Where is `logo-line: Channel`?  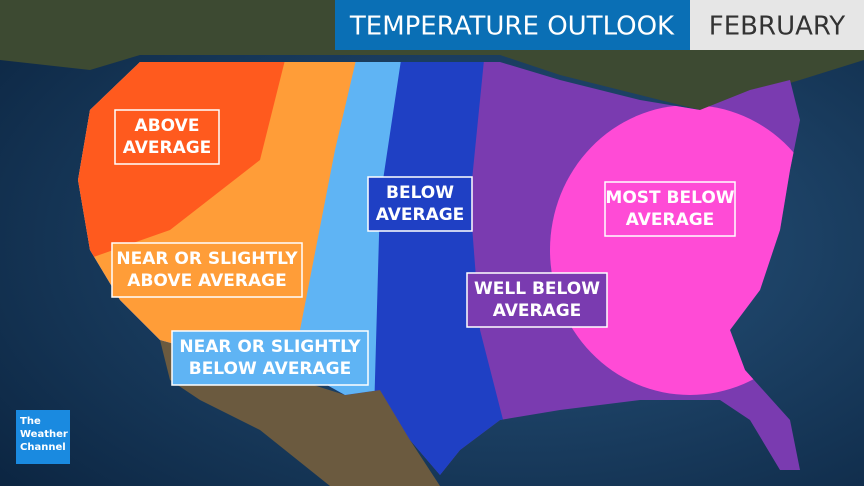 logo-line: Channel is located at coordinates (43, 447).